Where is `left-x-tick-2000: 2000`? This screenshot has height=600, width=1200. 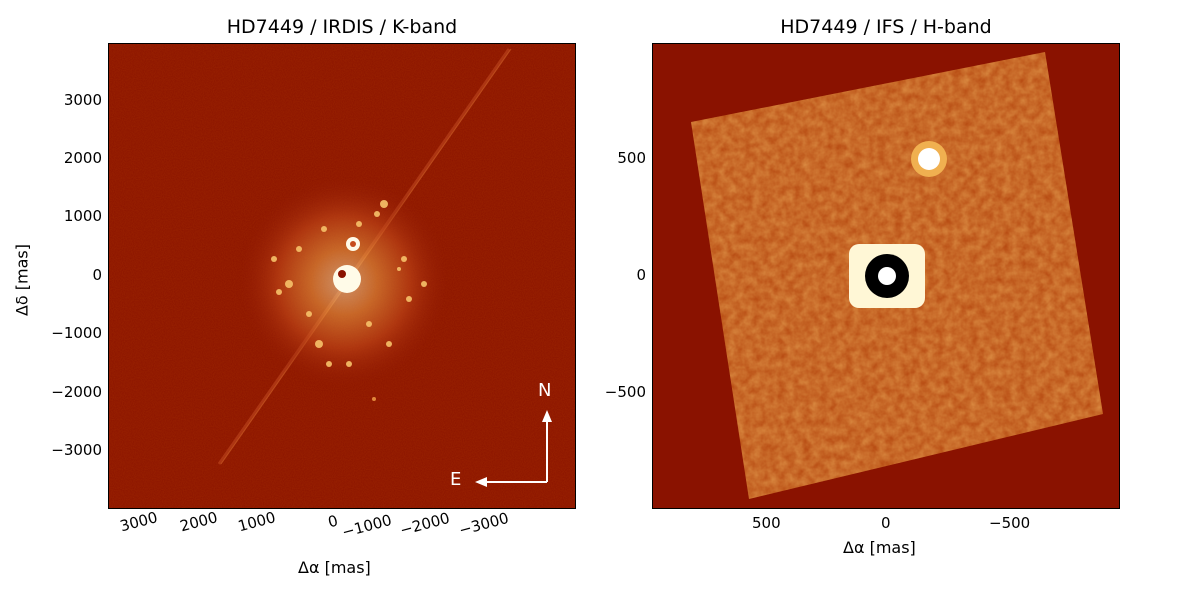 left-x-tick-2000: 2000 is located at coordinates (199, 522).